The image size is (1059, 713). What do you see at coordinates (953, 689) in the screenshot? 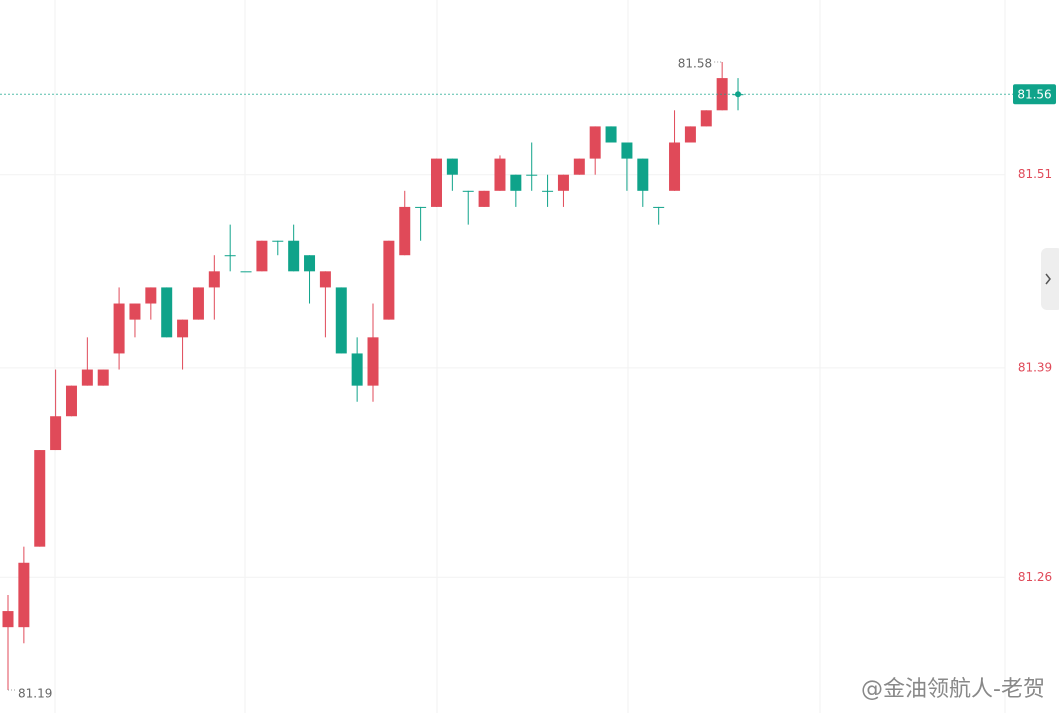
I see `watermark: @金油领航人-老贺` at bounding box center [953, 689].